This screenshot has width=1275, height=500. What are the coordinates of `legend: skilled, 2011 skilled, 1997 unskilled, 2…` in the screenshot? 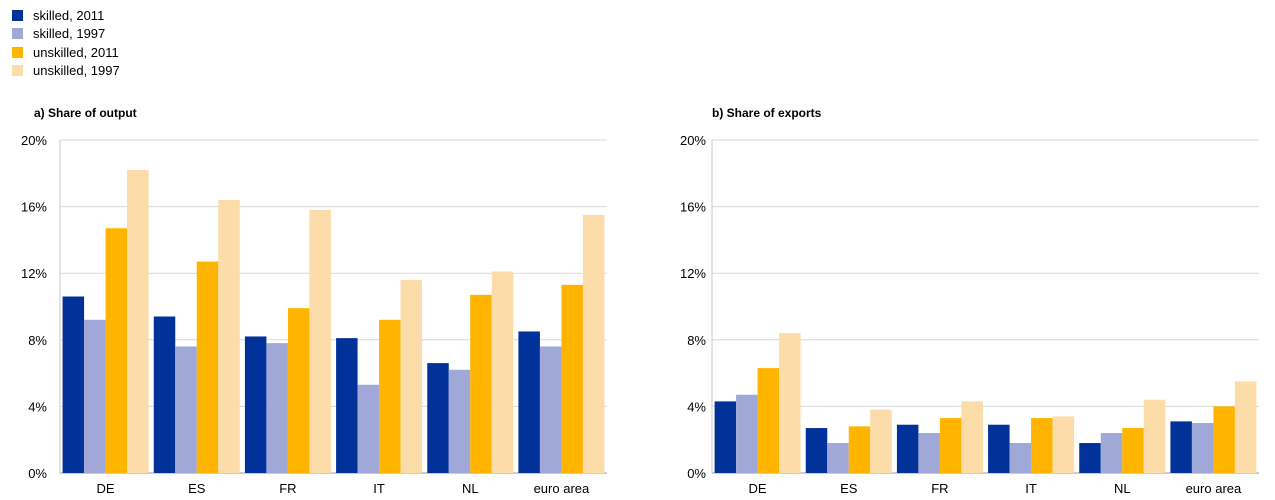 It's located at (66, 43).